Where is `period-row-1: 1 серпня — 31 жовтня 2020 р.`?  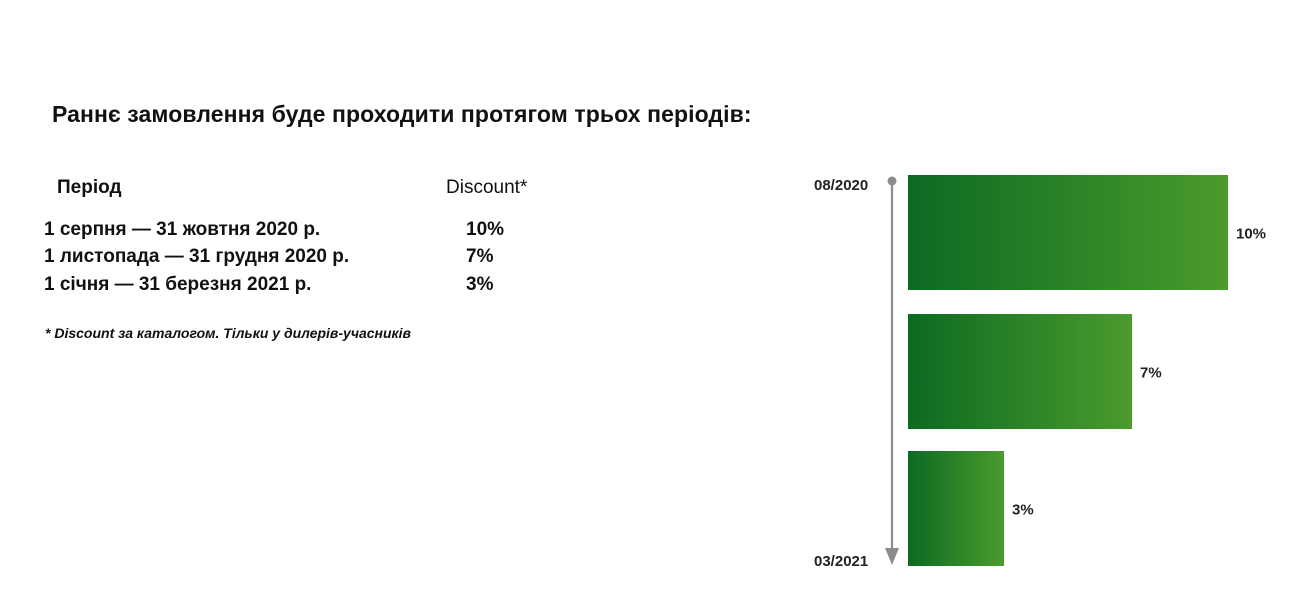 period-row-1: 1 серпня — 31 жовтня 2020 р. is located at coordinates (182, 229).